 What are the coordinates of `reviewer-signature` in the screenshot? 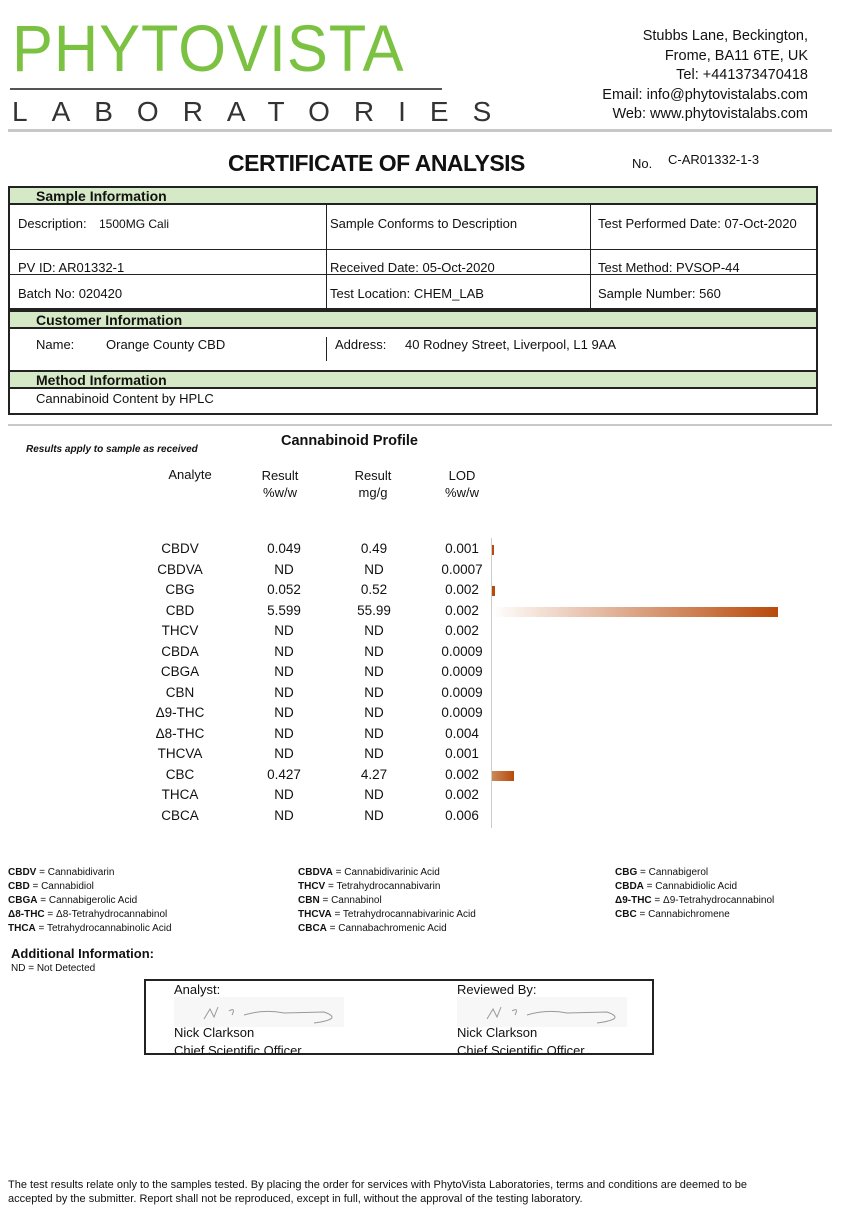 It's located at (542, 1012).